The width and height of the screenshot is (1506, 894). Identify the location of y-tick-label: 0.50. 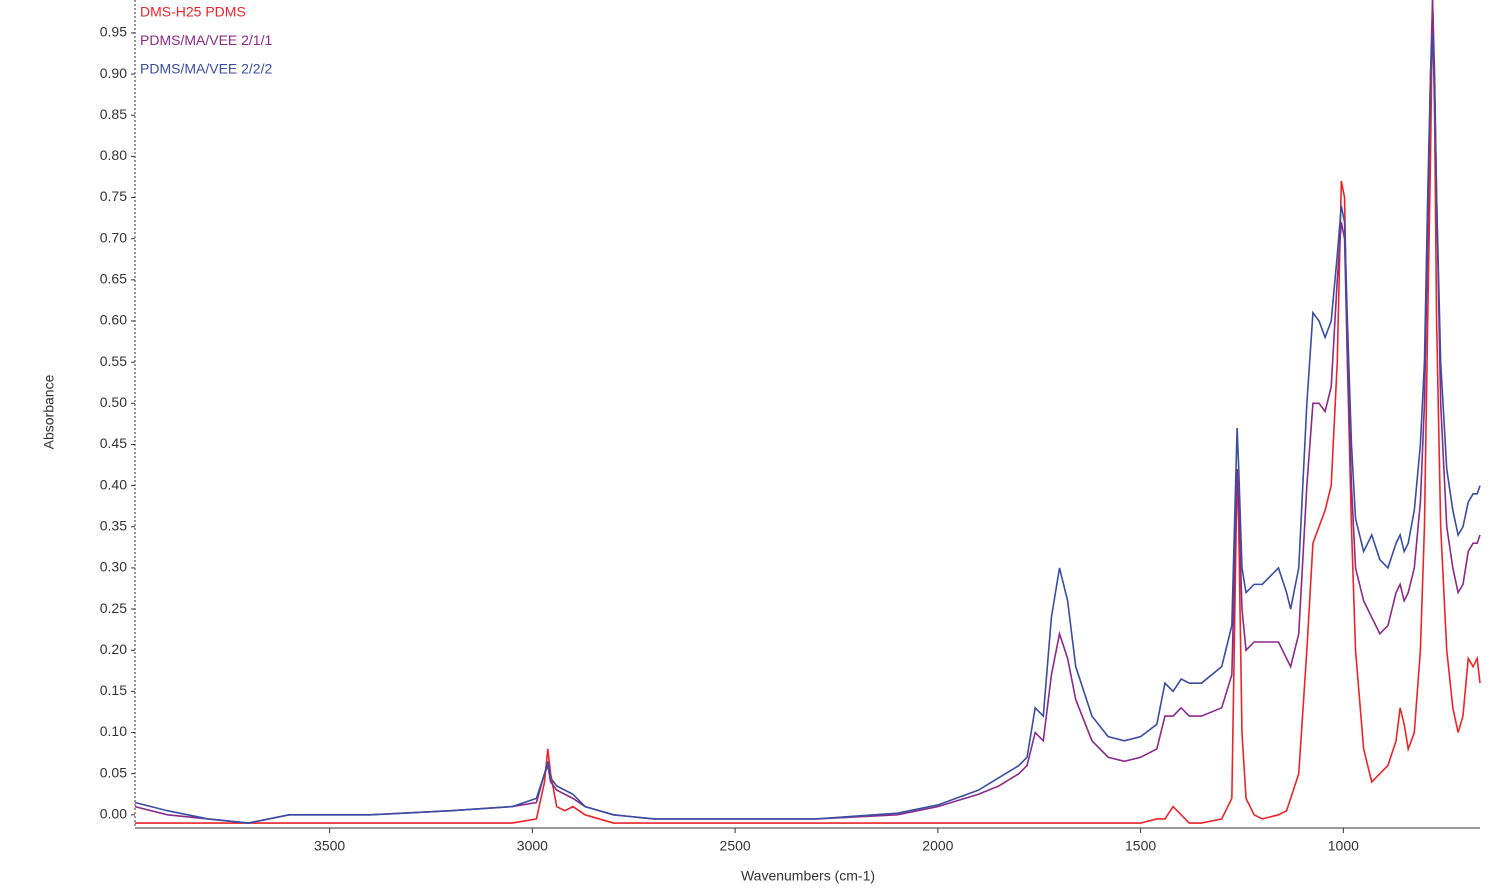
(113, 402).